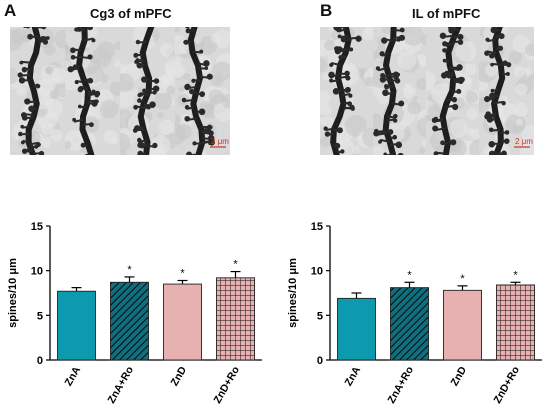 The image size is (550, 415). What do you see at coordinates (326, 10) in the screenshot?
I see `panel-b-letter: B` at bounding box center [326, 10].